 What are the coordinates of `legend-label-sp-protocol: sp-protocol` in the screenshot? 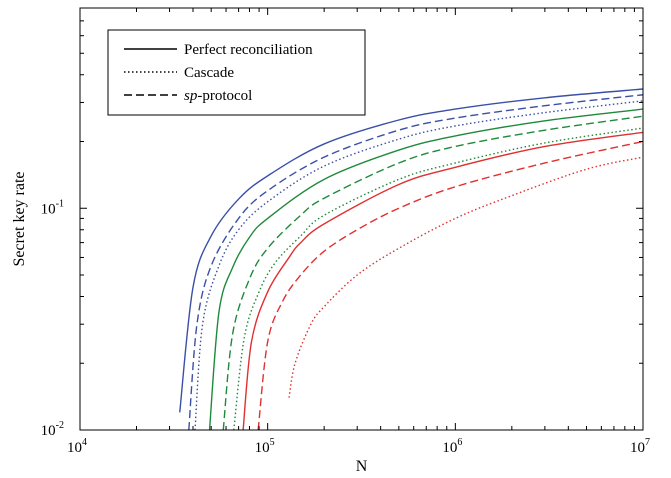 It's located at (218, 96).